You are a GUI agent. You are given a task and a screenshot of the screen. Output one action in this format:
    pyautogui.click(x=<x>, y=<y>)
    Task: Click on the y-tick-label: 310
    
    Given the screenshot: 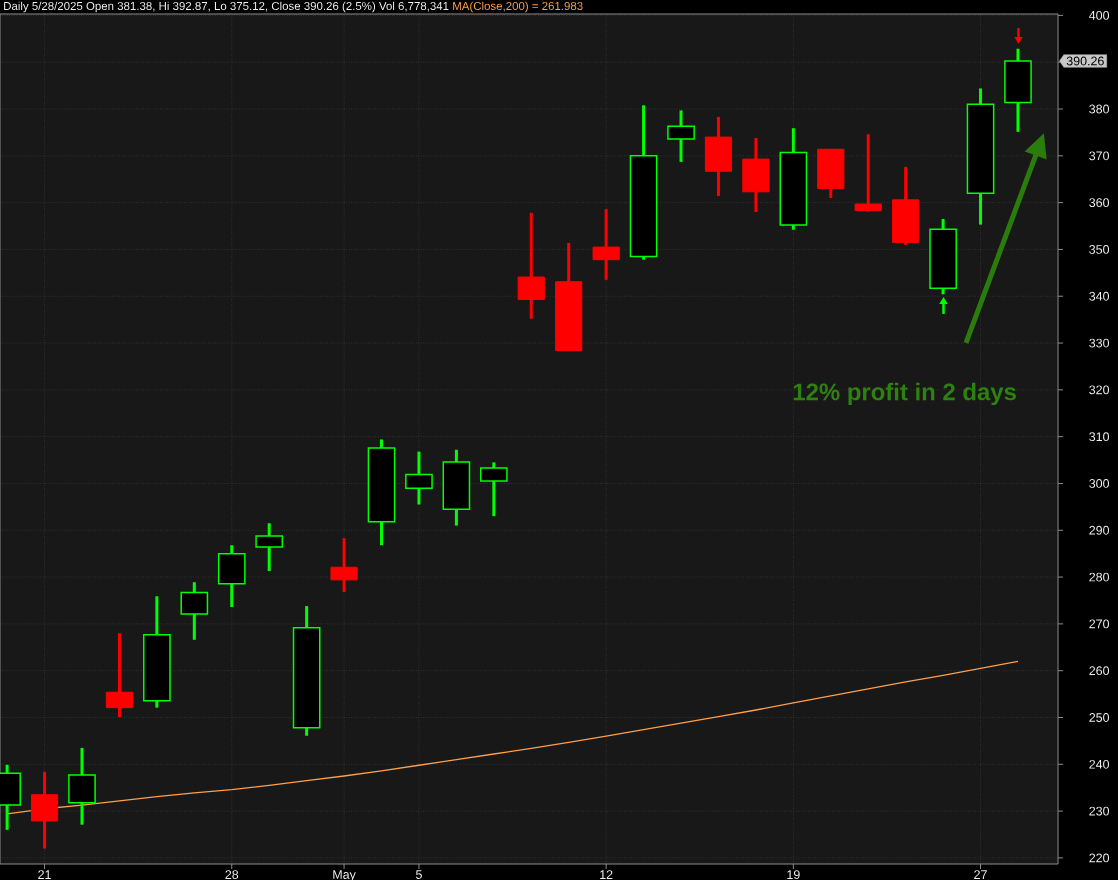 What is the action you would take?
    pyautogui.click(x=1099, y=437)
    